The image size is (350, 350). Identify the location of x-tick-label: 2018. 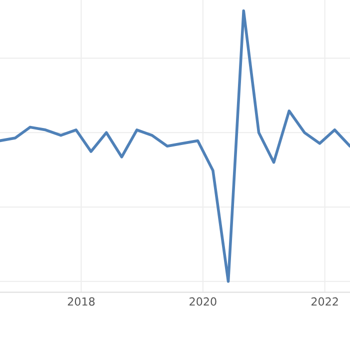
(81, 301).